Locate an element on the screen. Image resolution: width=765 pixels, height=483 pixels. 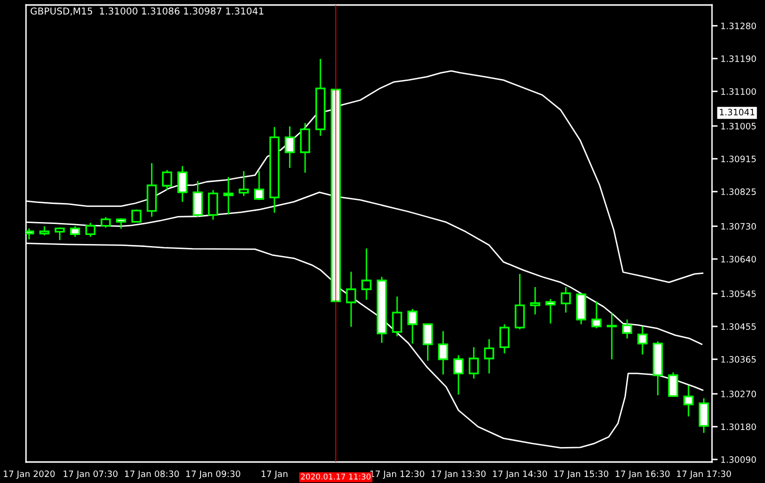
y-tick-label: 1.31280 is located at coordinates (738, 26).